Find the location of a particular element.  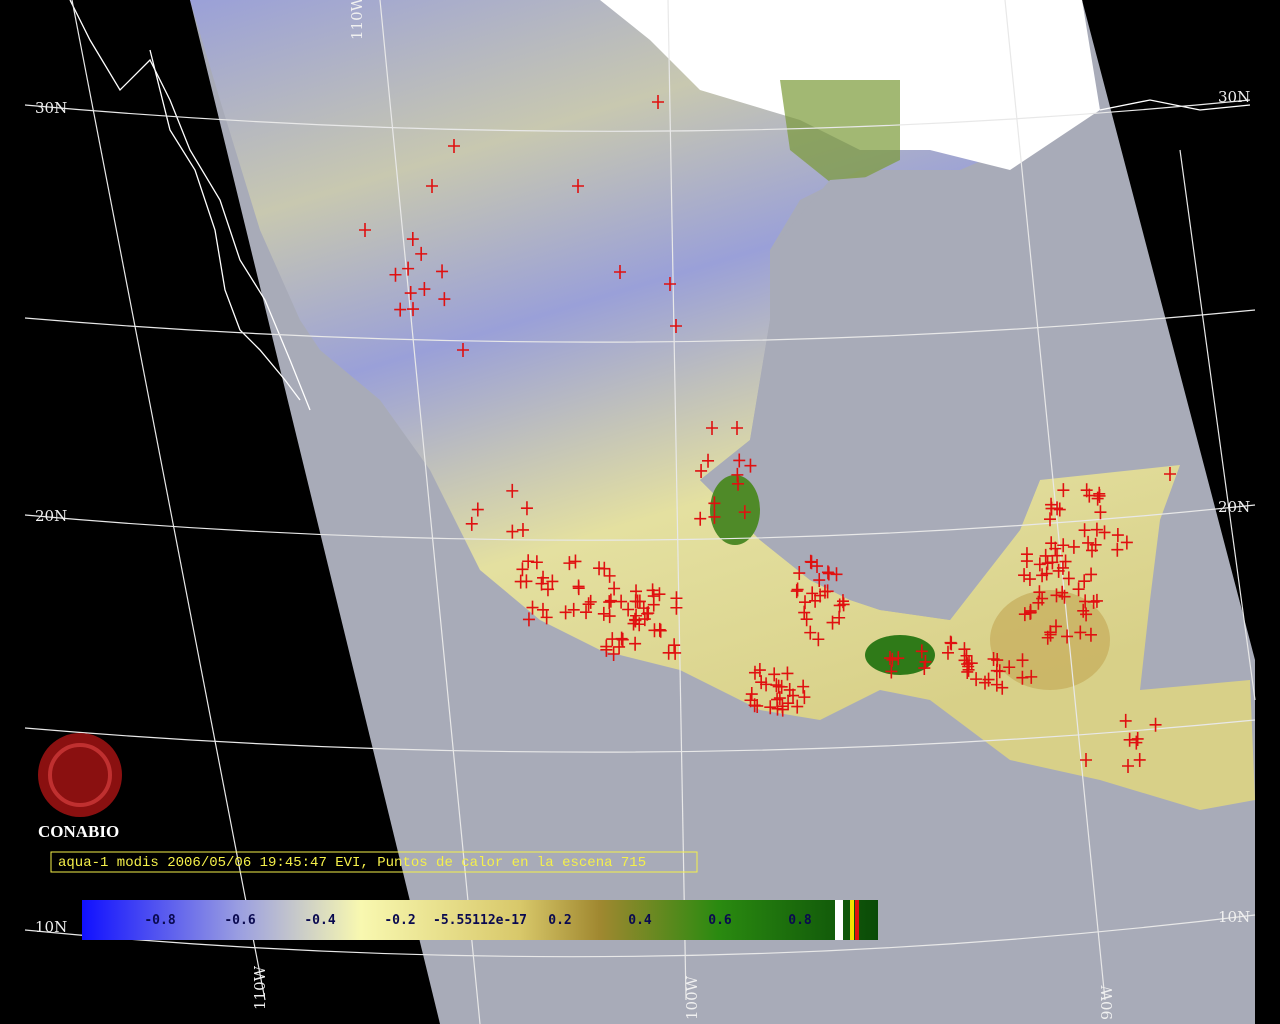

lon-label: 110W is located at coordinates (260, 987).